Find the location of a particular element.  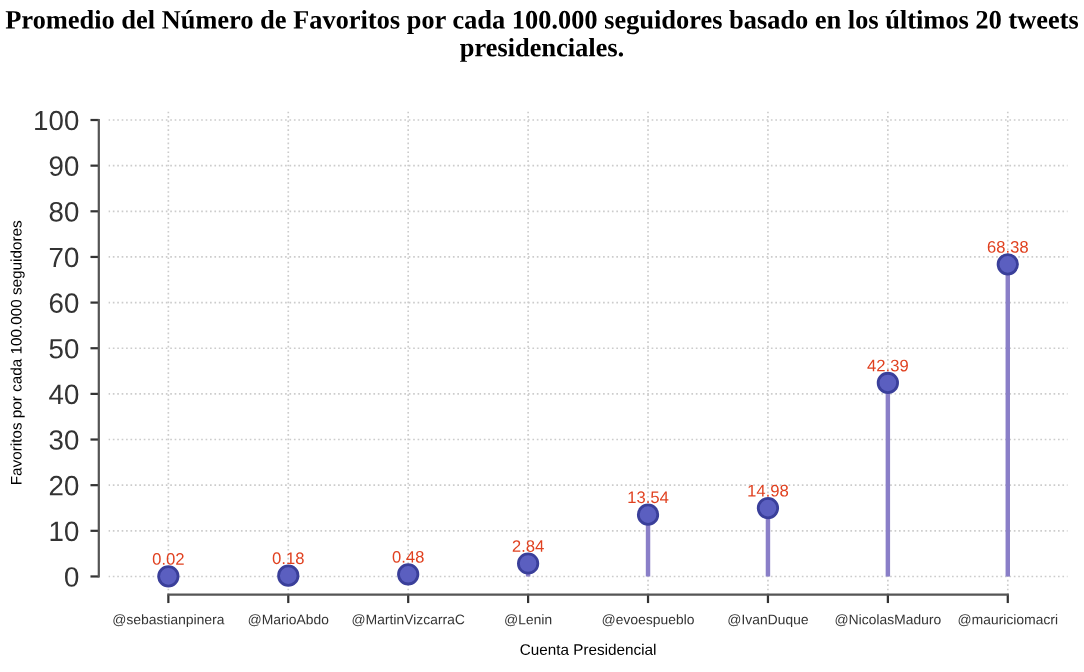

y-tick-label: 90 is located at coordinates (64, 166).